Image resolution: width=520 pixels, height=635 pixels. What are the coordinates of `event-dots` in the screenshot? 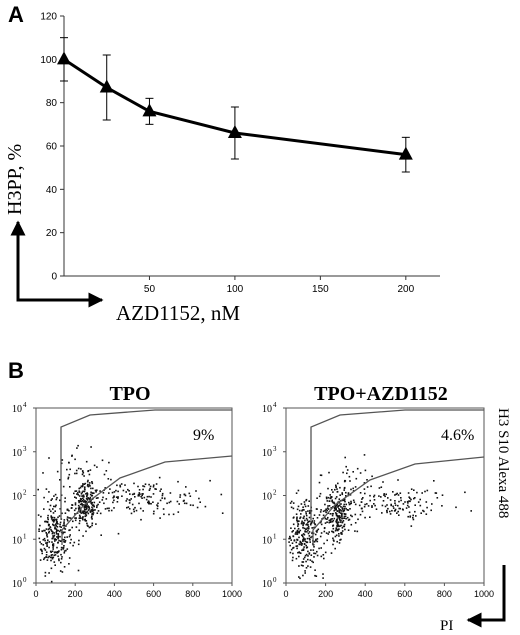 It's located at (130, 513).